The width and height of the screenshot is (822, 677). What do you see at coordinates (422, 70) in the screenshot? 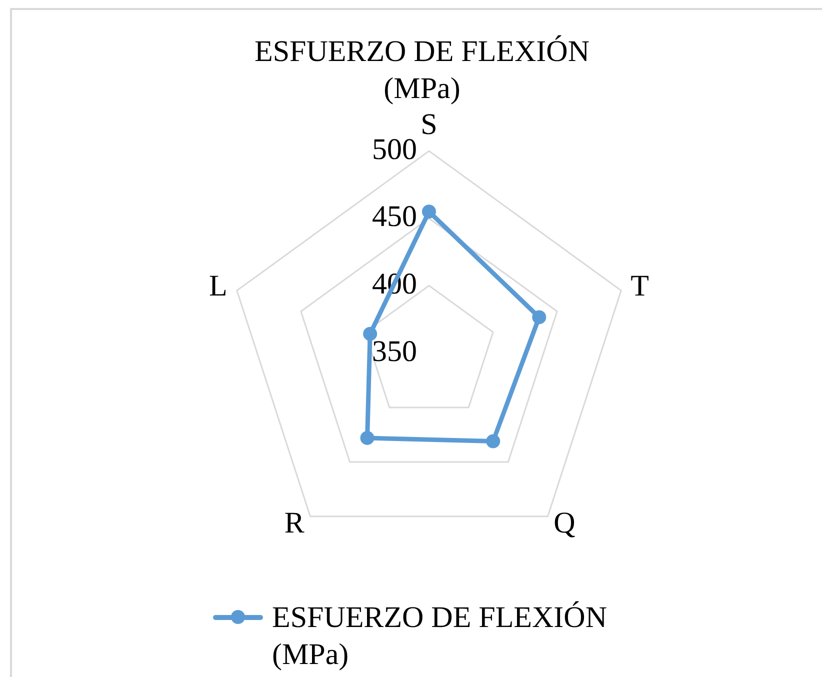
I see `chart-title: ESFUERZO DE FLEXIÓN (MPa)` at bounding box center [422, 70].